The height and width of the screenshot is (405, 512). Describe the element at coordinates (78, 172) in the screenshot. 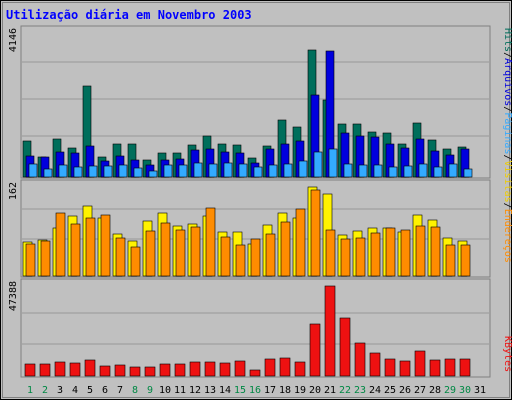

I see `bar-traffic-páginas-day-4` at that location.